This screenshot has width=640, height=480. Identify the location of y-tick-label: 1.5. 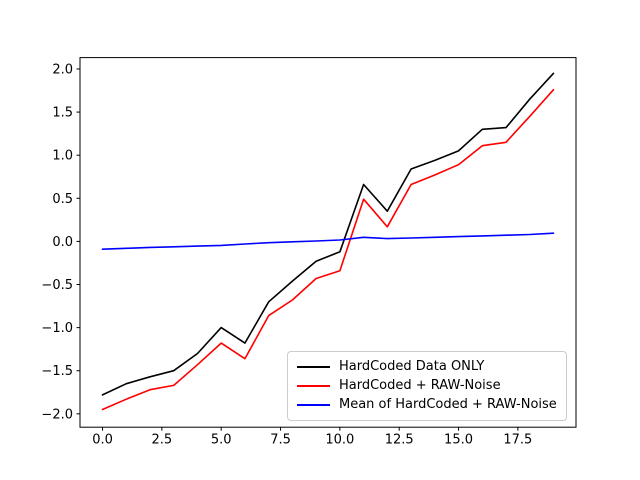
(62, 113).